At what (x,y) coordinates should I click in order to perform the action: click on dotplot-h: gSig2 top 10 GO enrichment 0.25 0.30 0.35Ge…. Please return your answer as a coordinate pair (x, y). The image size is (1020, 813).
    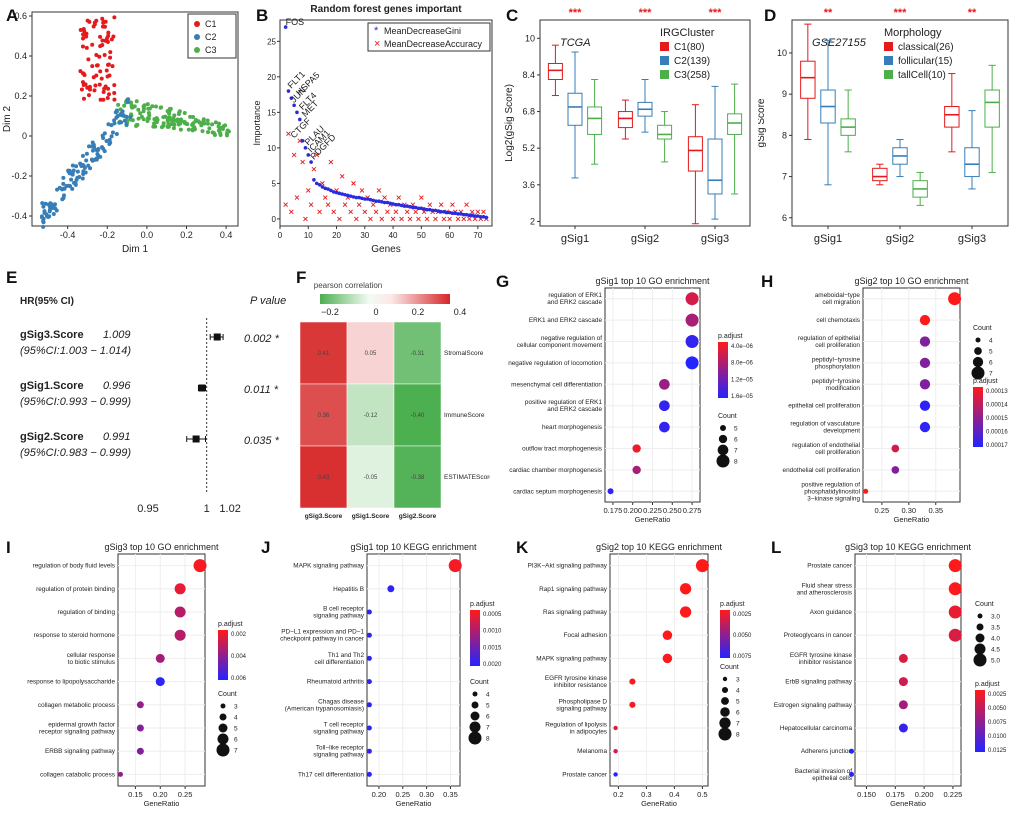
    Looking at the image, I should click on (896, 400).